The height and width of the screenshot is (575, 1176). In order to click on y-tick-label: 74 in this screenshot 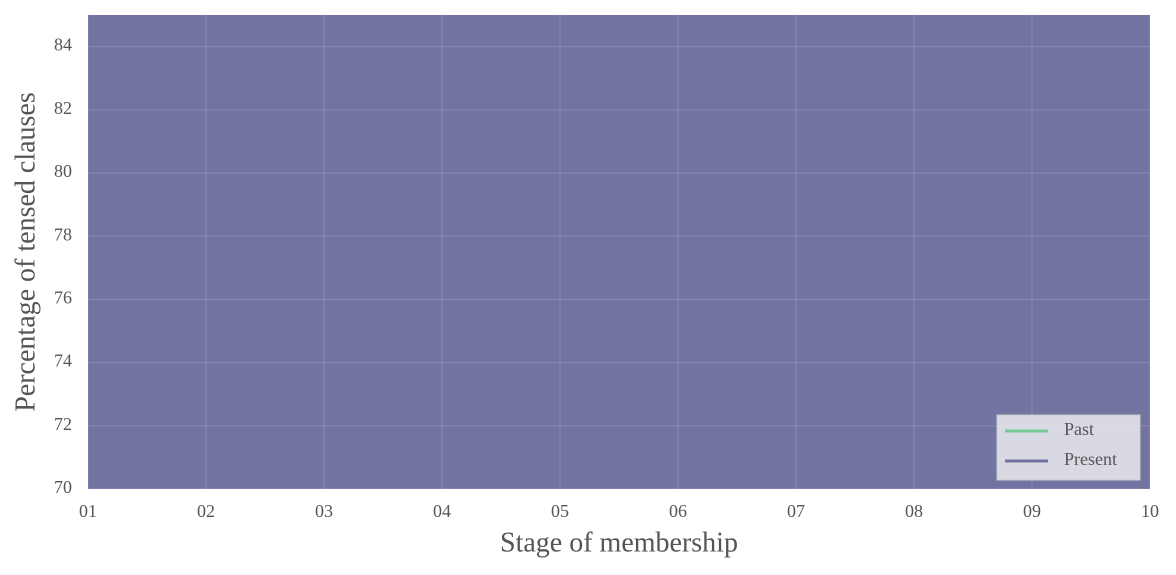, I will do `click(63, 361)`.